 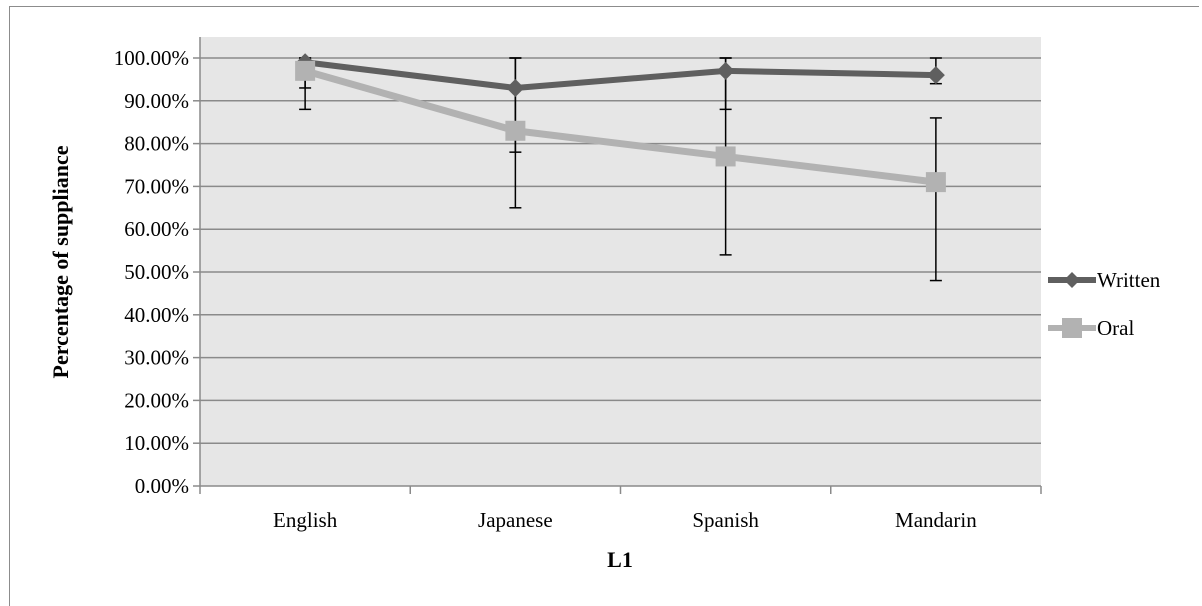 What do you see at coordinates (60, 261) in the screenshot?
I see `y-axis-title: Percentage of suppliance` at bounding box center [60, 261].